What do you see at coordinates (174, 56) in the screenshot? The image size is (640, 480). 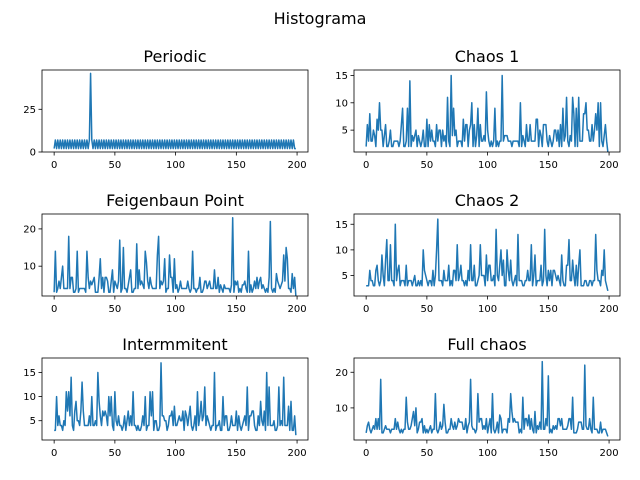 I see `subplot-title: Periodic` at bounding box center [174, 56].